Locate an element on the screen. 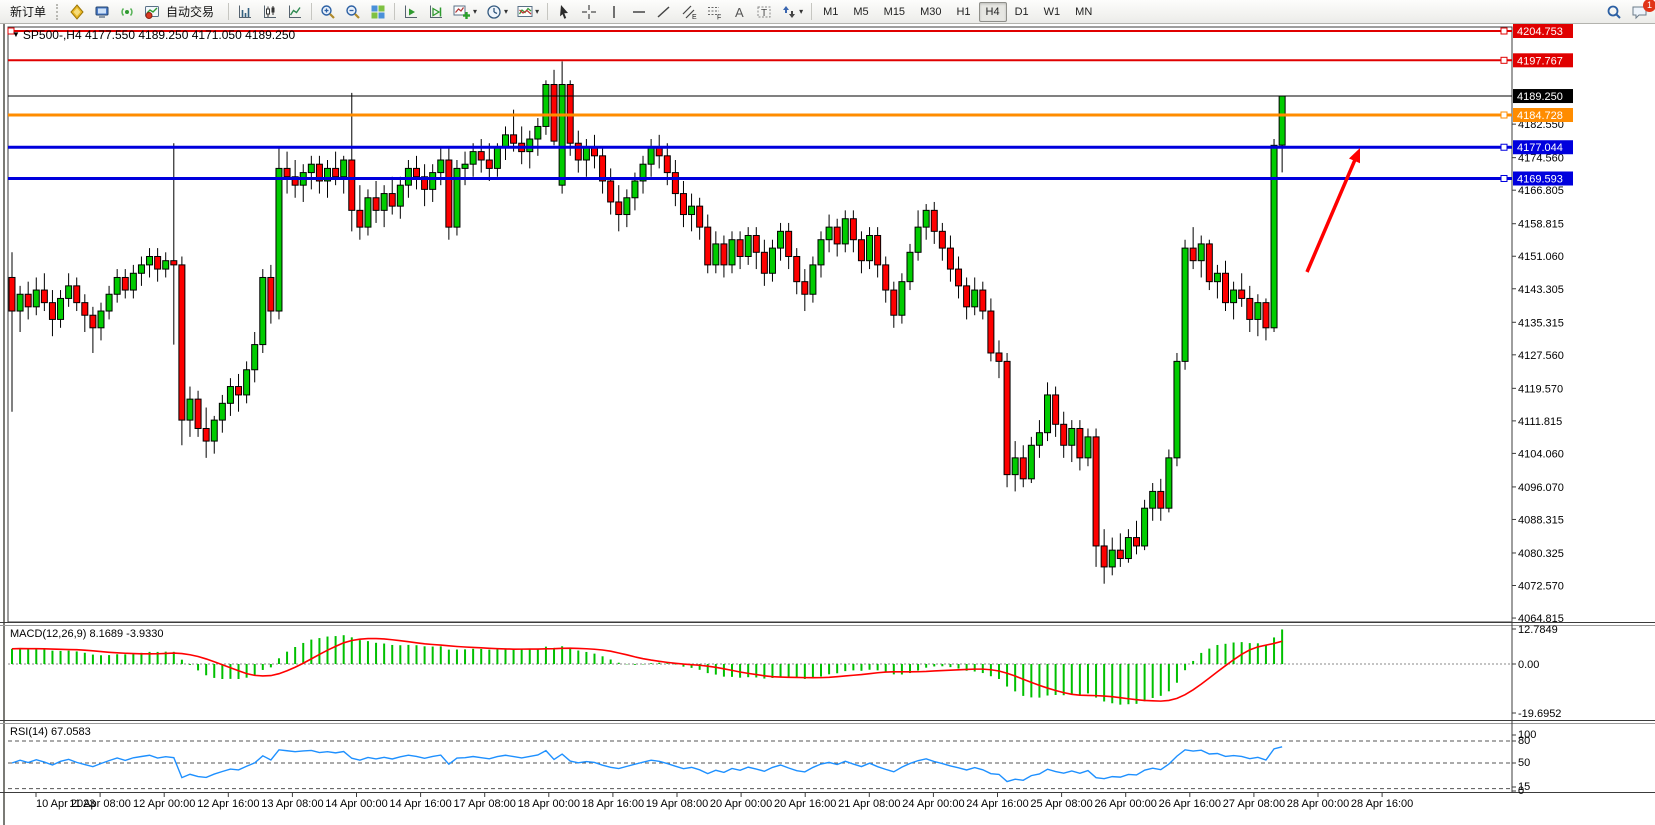  indicators-button: ▾ is located at coordinates (528, 12).